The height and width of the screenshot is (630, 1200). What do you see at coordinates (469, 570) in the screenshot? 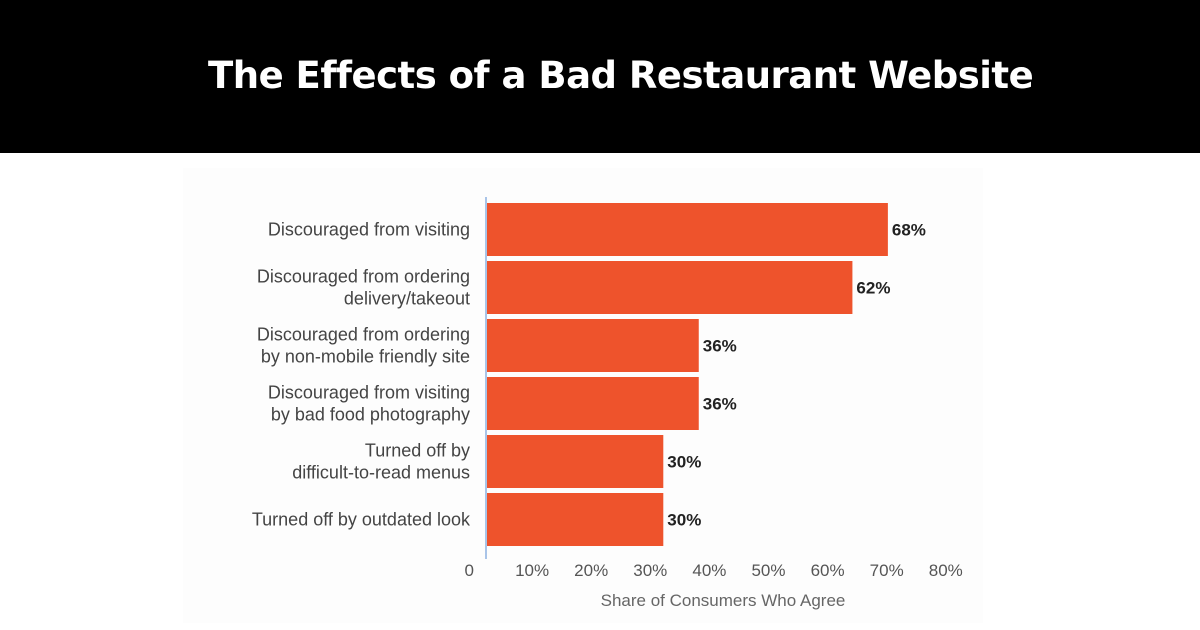
I see `x-tick-label-0: 0` at bounding box center [469, 570].